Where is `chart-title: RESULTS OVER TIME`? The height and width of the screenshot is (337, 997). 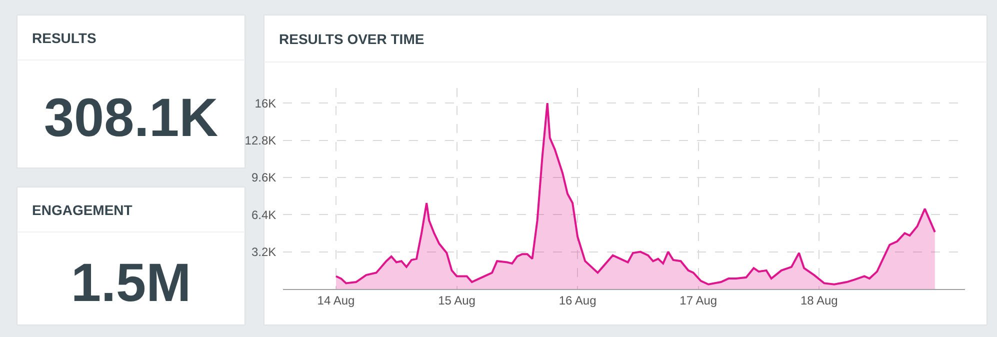 chart-title: RESULTS OVER TIME is located at coordinates (351, 39).